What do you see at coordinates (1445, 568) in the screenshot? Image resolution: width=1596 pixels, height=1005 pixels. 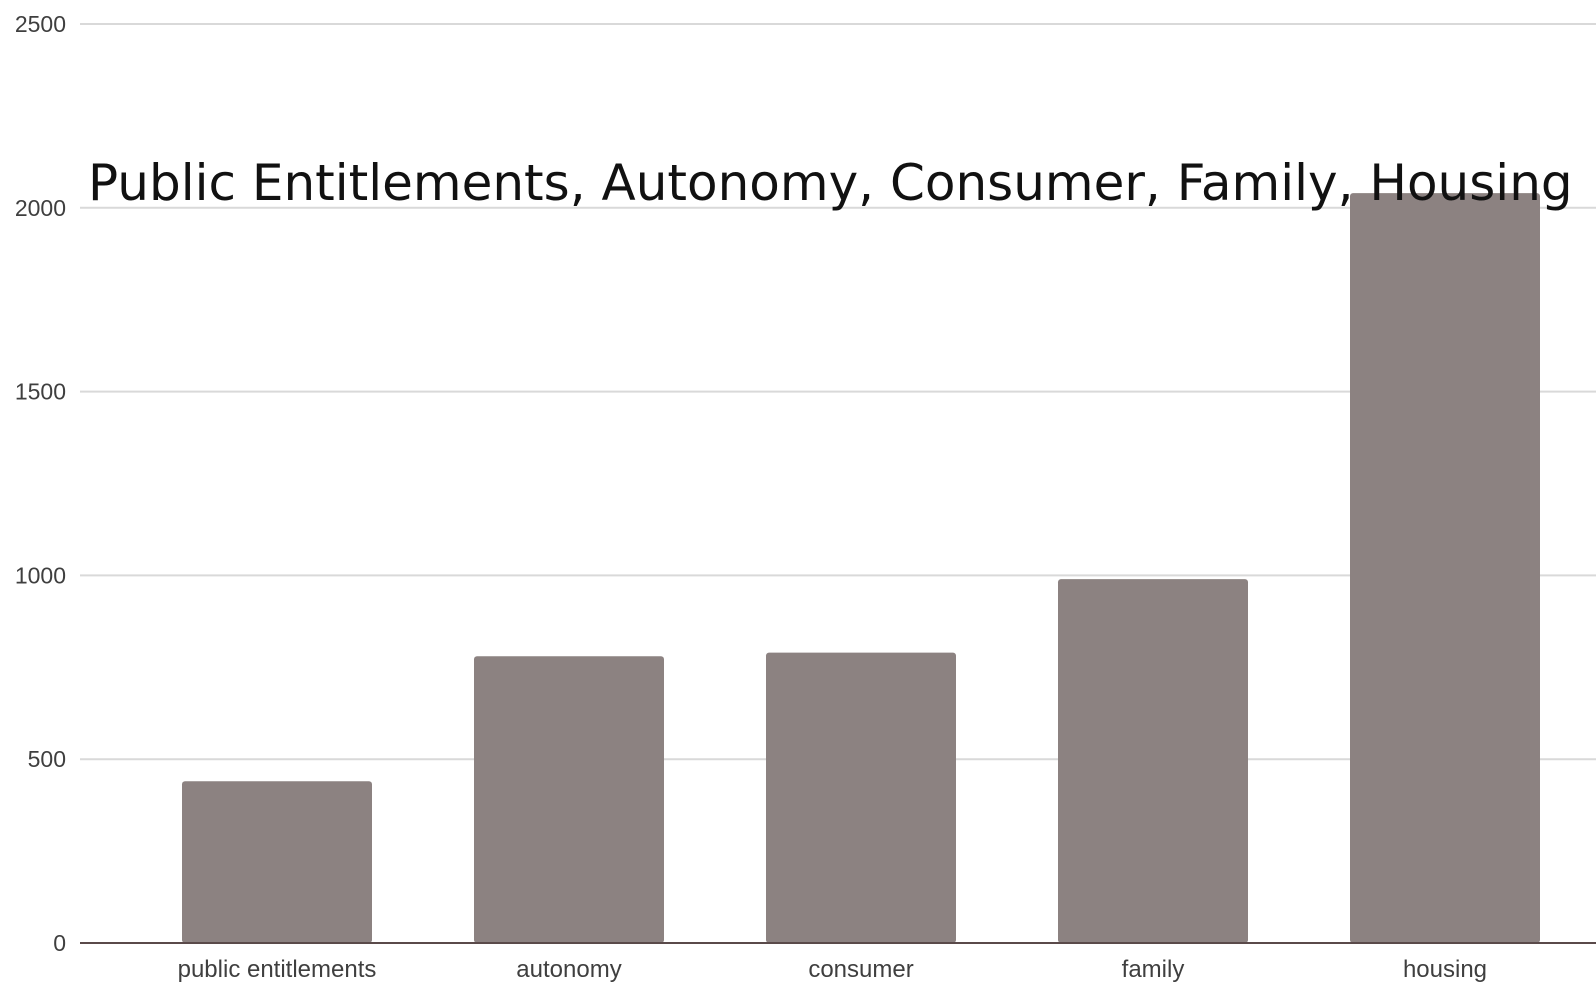 I see `bar-housing` at bounding box center [1445, 568].